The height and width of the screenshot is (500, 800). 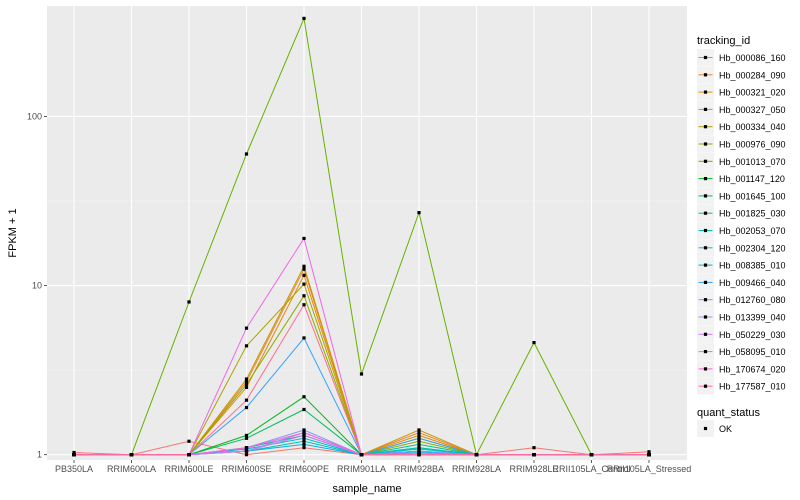 What do you see at coordinates (752, 162) in the screenshot?
I see `legend-label: Hb_001013_070` at bounding box center [752, 162].